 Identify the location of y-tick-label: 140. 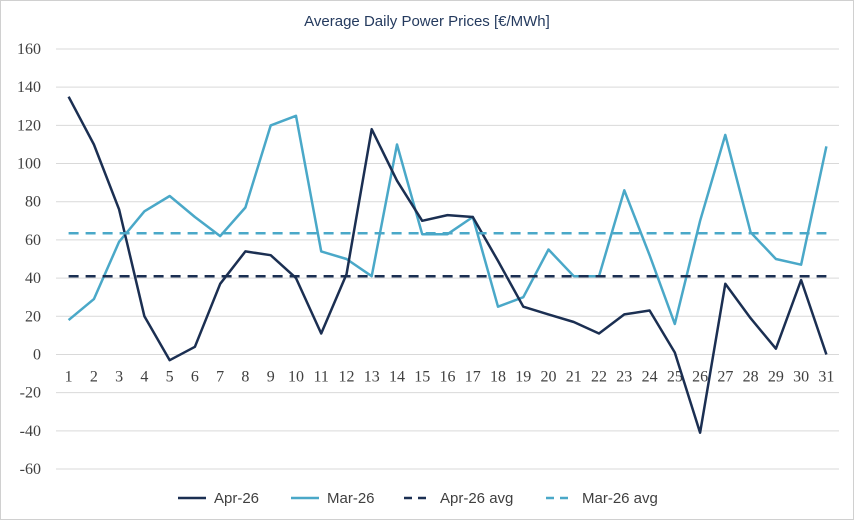
(29, 87).